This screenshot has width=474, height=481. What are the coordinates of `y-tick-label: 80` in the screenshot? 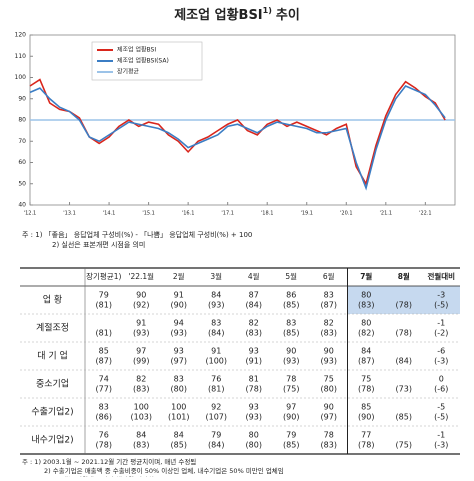 It's located at (22, 120).